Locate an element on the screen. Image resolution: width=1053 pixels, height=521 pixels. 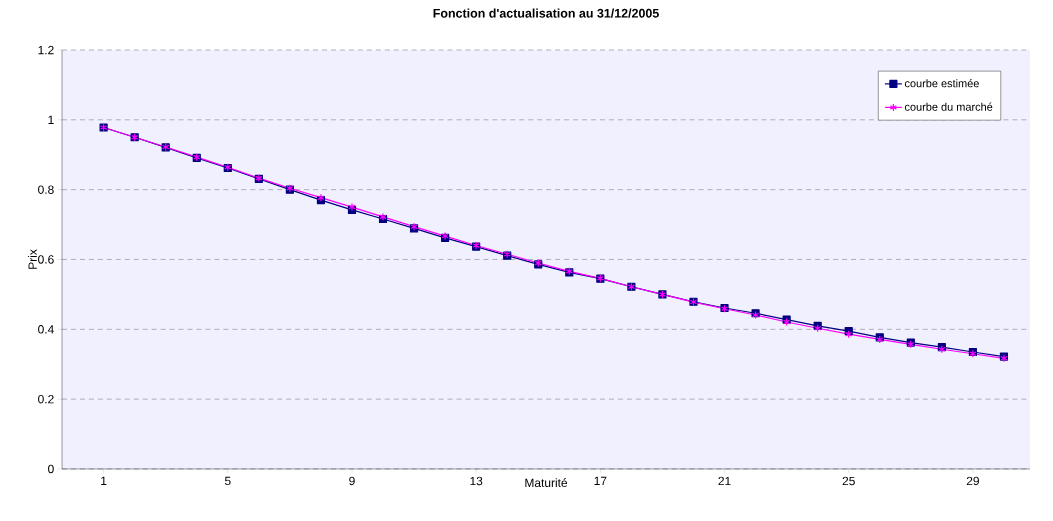
x-tick-label: 21 is located at coordinates (724, 481).